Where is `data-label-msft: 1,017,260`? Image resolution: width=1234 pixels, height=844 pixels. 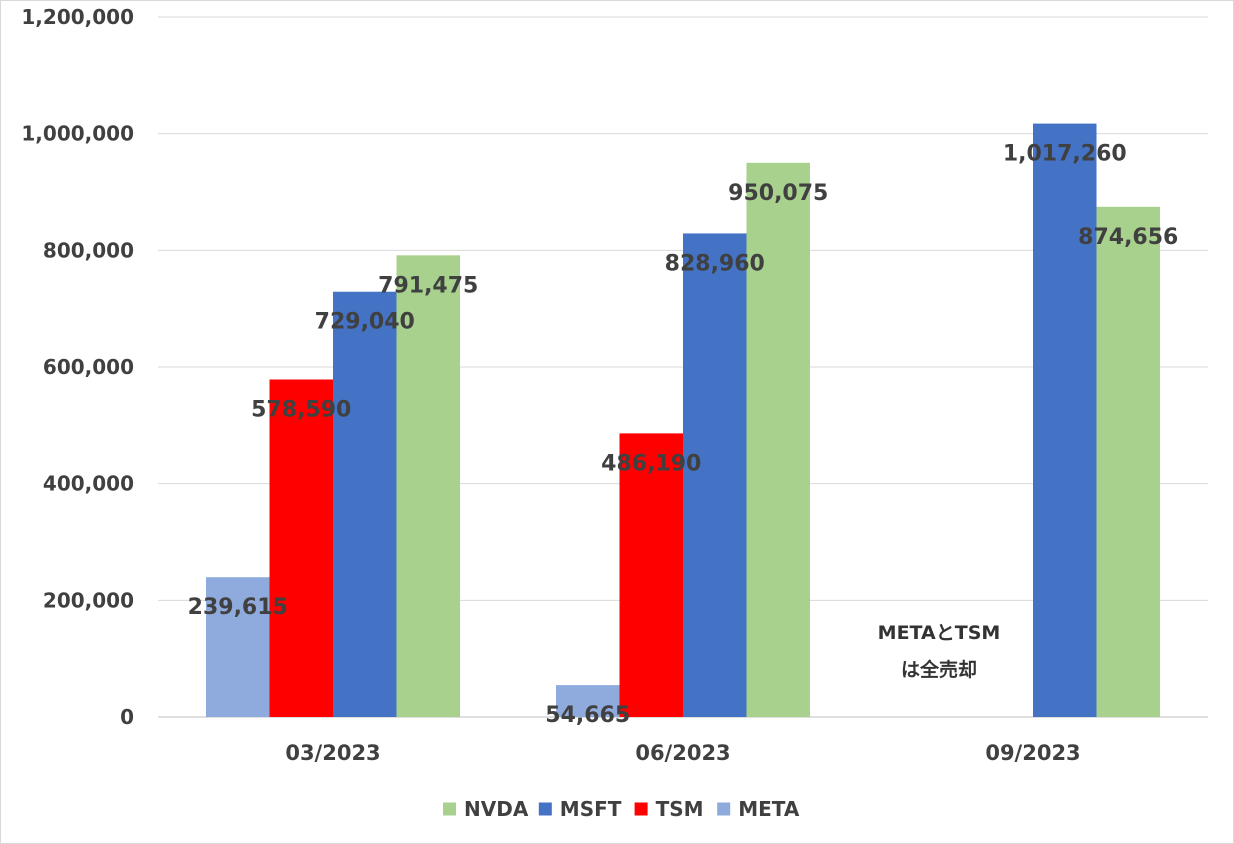 data-label-msft: 1,017,260 is located at coordinates (1065, 154).